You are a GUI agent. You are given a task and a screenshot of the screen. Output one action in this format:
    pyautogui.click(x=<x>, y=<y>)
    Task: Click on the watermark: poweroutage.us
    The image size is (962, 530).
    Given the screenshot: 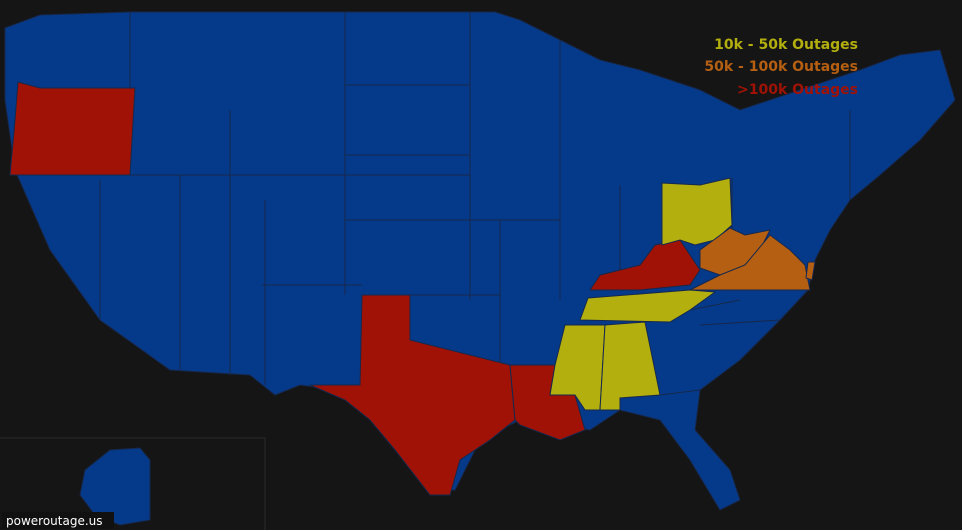 What is the action you would take?
    pyautogui.click(x=54, y=521)
    